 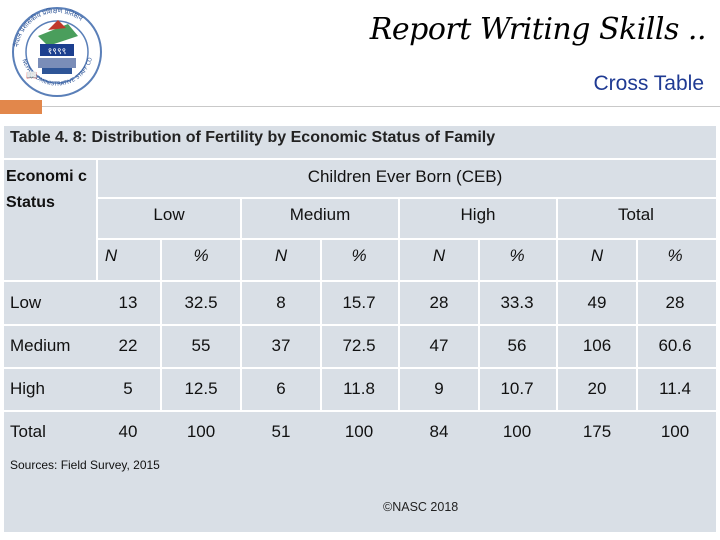 What do you see at coordinates (201, 302) in the screenshot?
I see `table-cell: 32.5` at bounding box center [201, 302].